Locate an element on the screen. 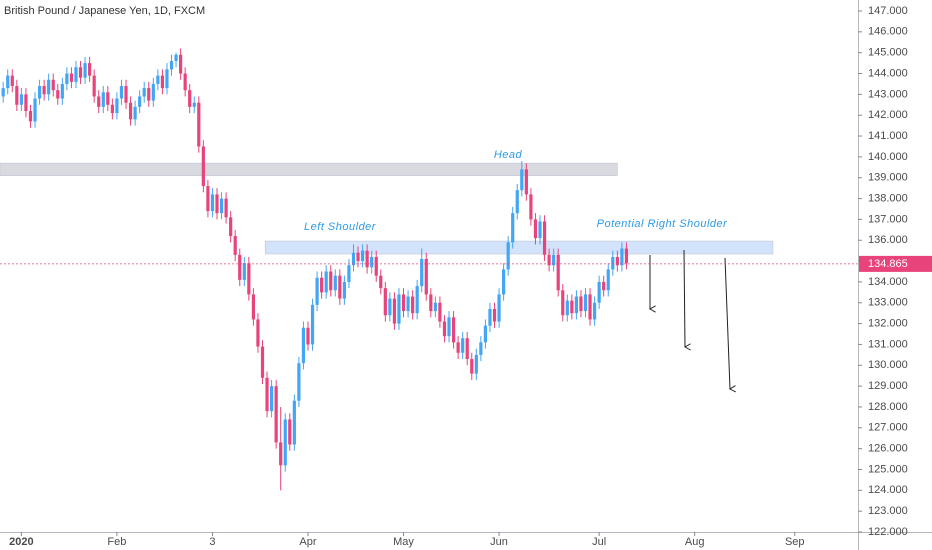 This screenshot has width=932, height=550. x-tick-label: Jun is located at coordinates (499, 542).